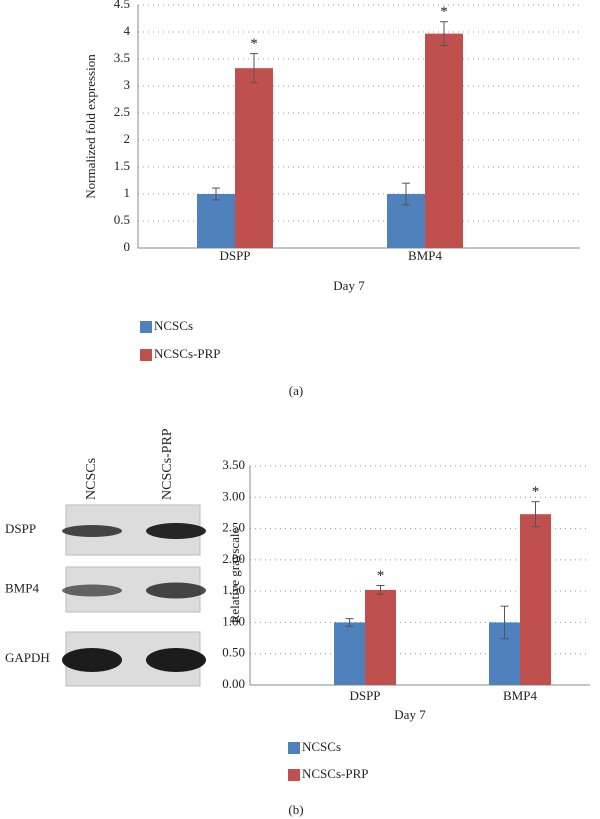 The image size is (600, 819). What do you see at coordinates (91, 479) in the screenshot?
I see `blot-column-label: NCSCs` at bounding box center [91, 479].